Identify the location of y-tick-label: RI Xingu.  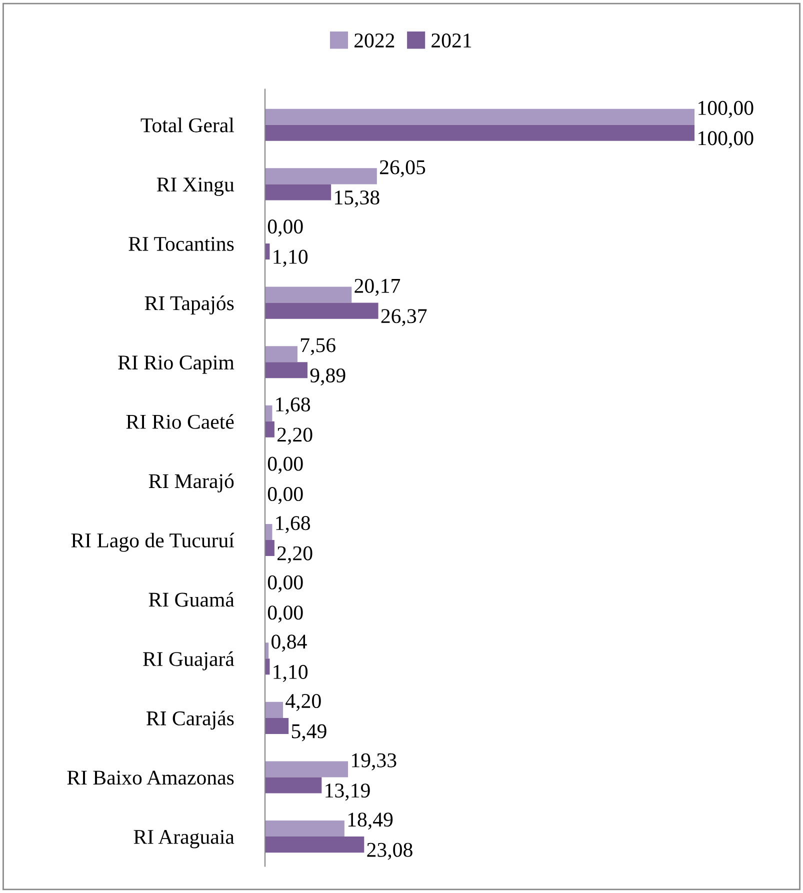
(195, 187).